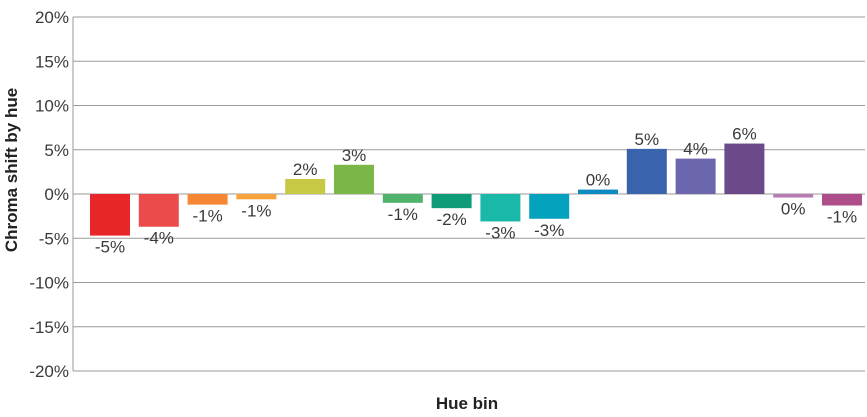  What do you see at coordinates (110, 247) in the screenshot?
I see `data-label: -5%` at bounding box center [110, 247].